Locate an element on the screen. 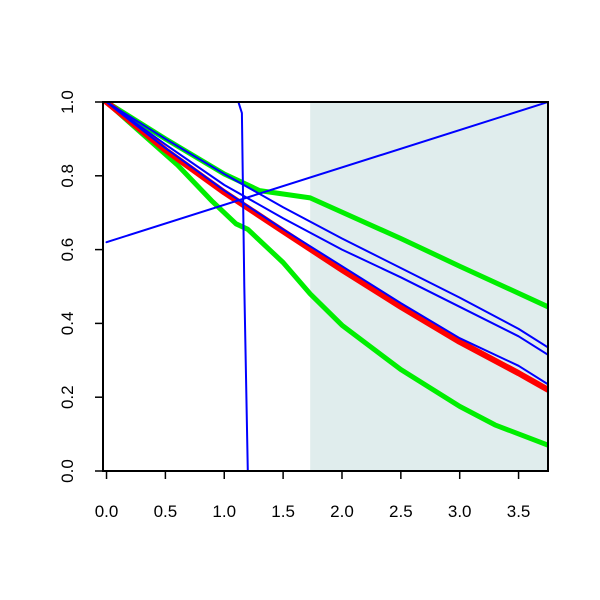 The width and height of the screenshot is (600, 600). y-tick-label: 0.0 is located at coordinates (67, 471).